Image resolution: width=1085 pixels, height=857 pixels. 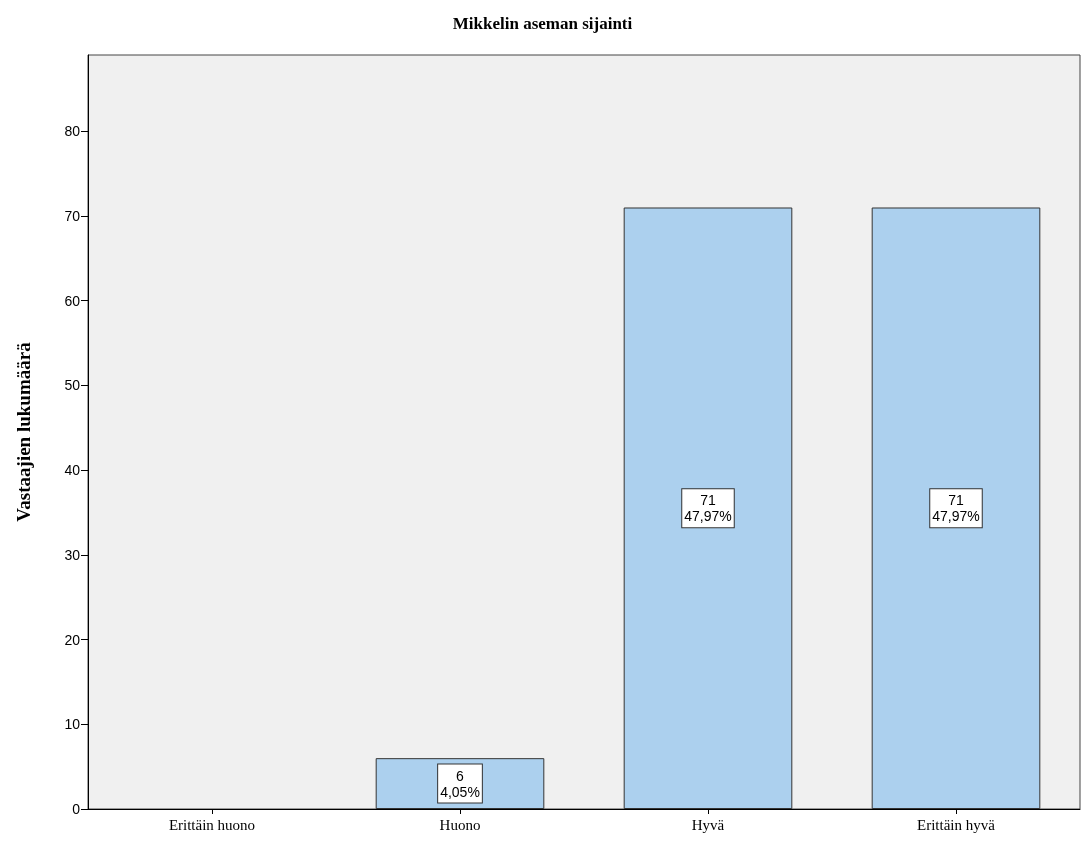 I want to click on y-tick-label: 0, so click(x=76, y=809).